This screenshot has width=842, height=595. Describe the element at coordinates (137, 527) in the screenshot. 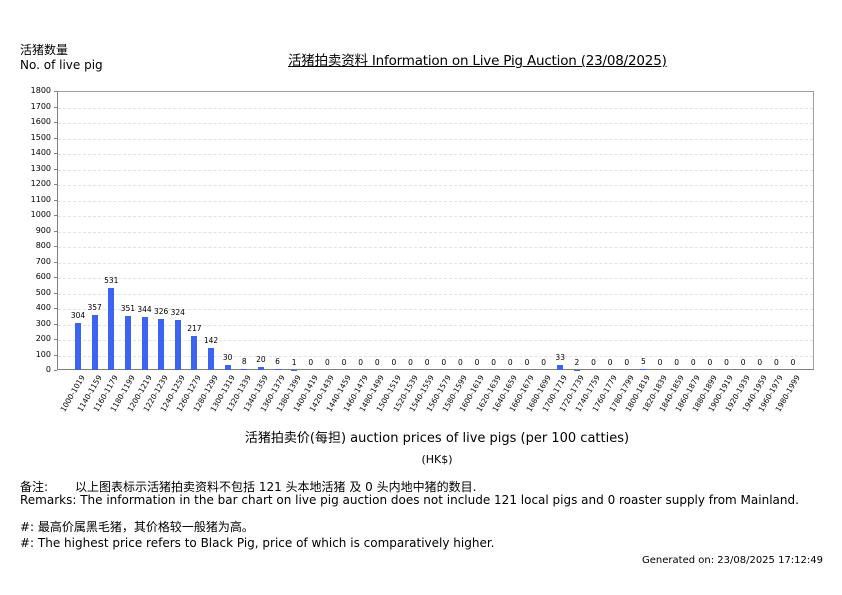

I see `footnote-cn: #: 最高价属黑毛猪，其价格较一般猪为高。` at that location.